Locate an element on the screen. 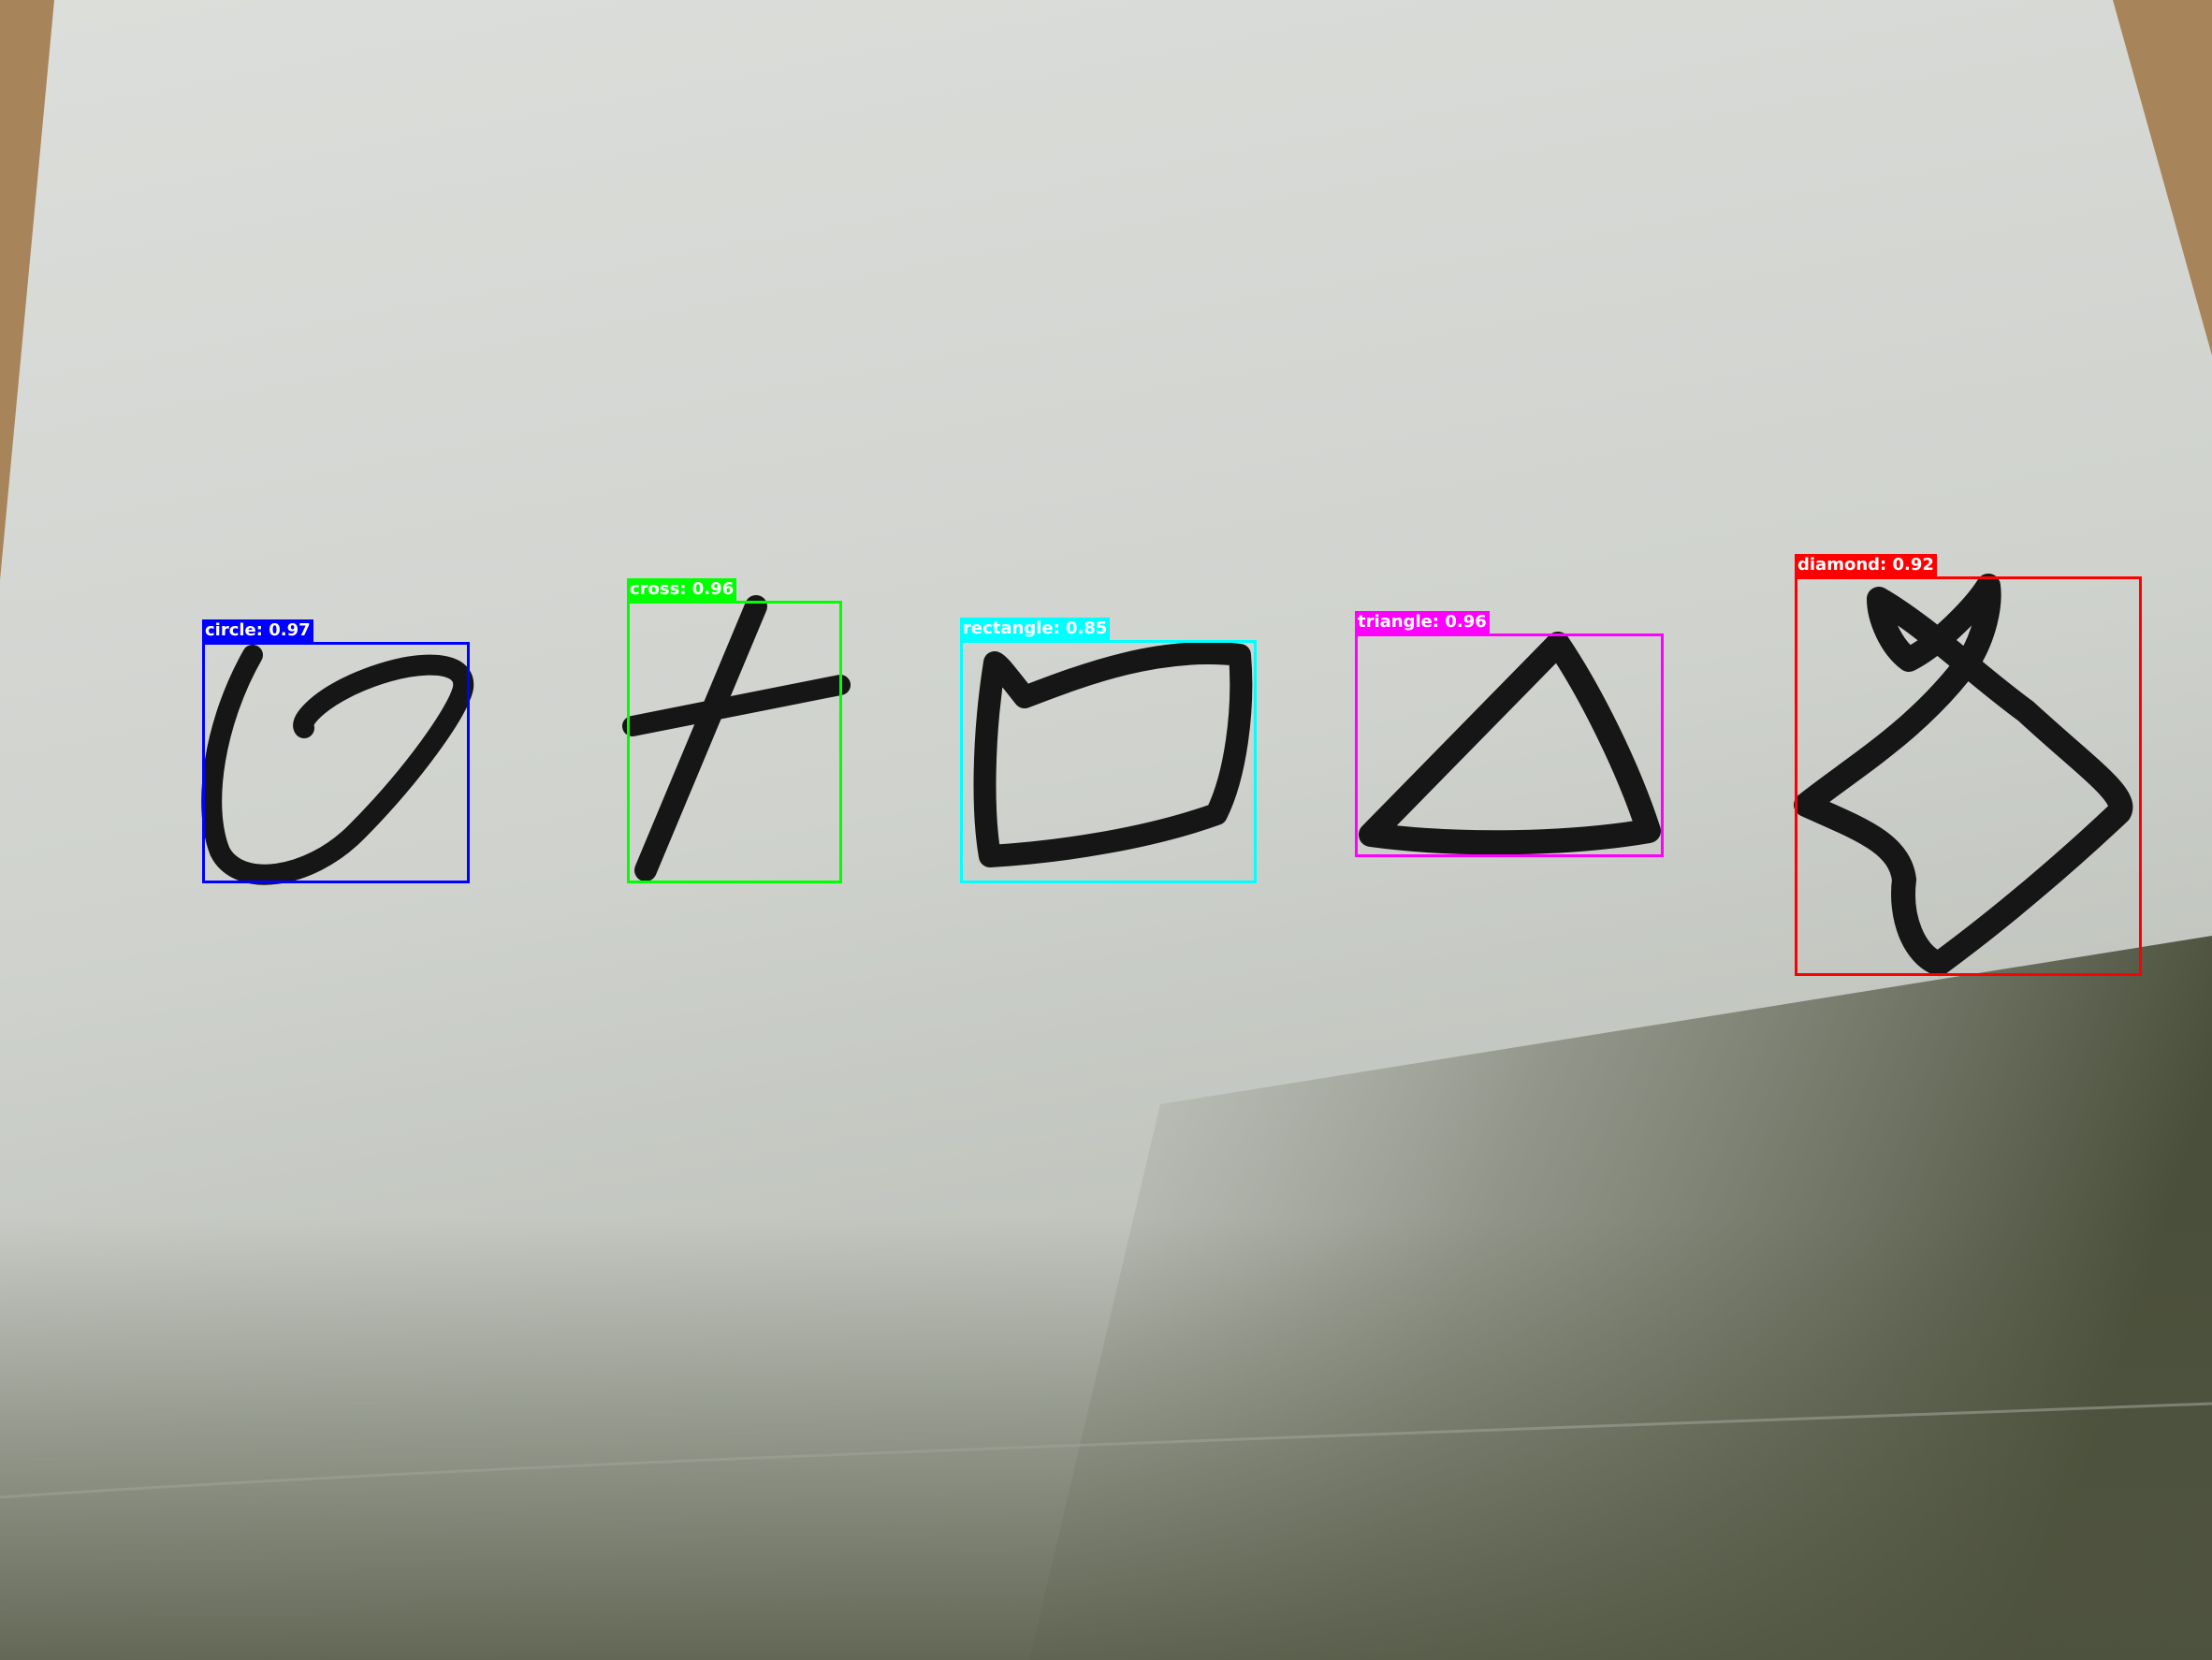 The width and height of the screenshot is (2212, 1660). detection-label-circle: circle: 0.97 is located at coordinates (257, 630).